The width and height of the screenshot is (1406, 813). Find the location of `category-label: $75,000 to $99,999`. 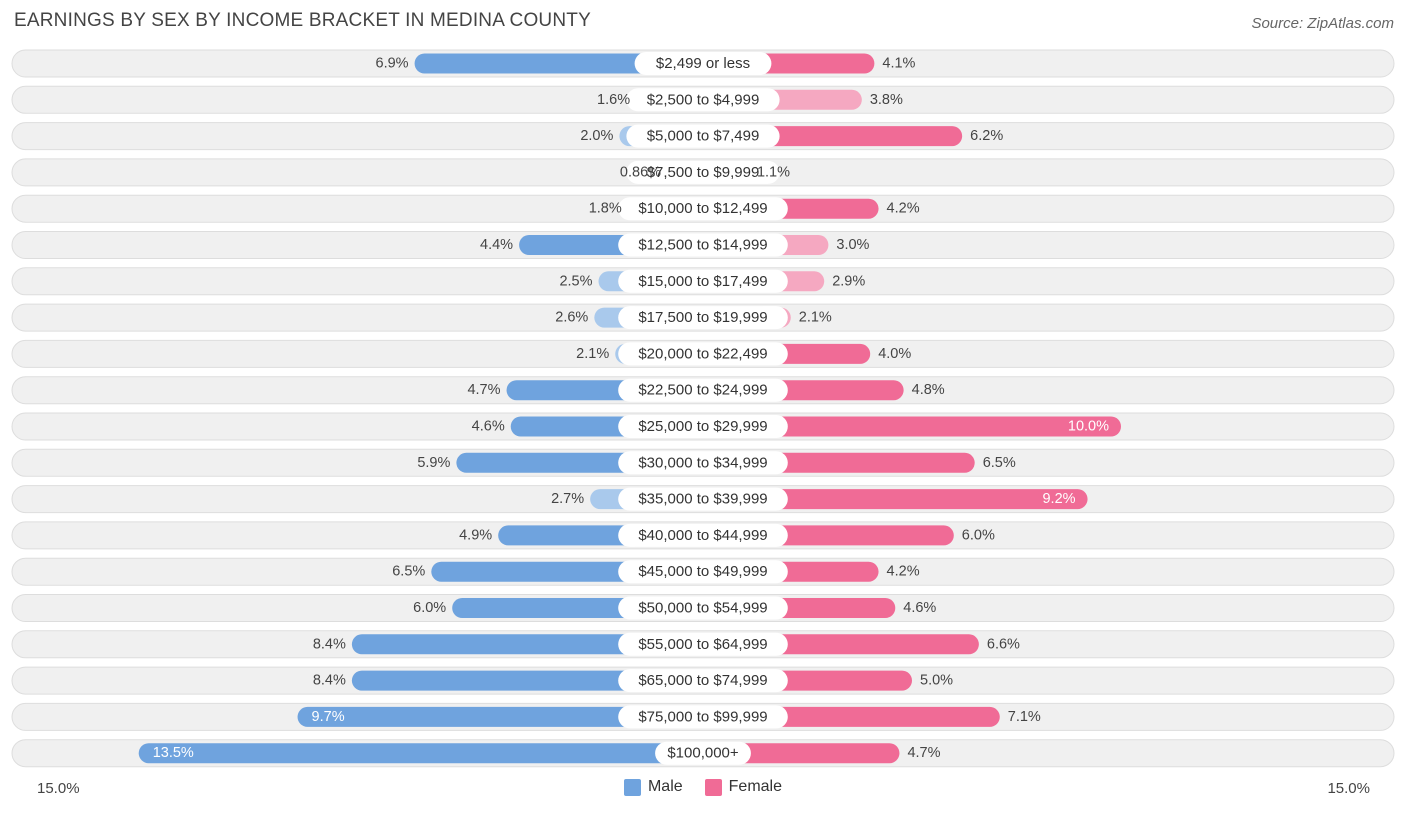

category-label: $75,000 to $99,999 is located at coordinates (702, 716).